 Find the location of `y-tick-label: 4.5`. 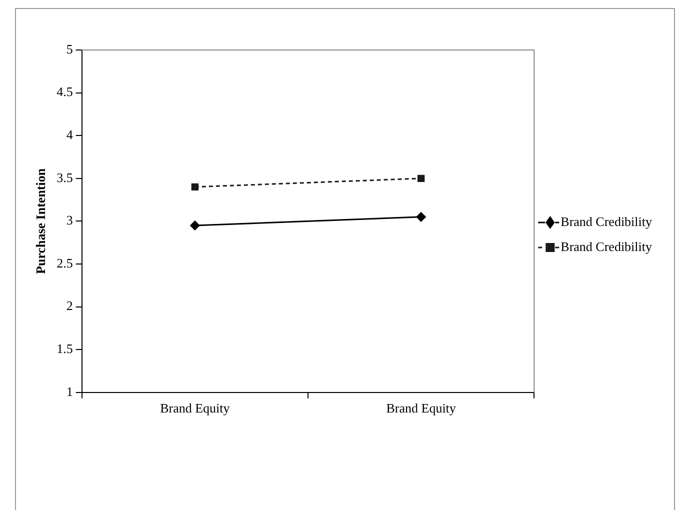

y-tick-label: 4.5 is located at coordinates (64, 92).